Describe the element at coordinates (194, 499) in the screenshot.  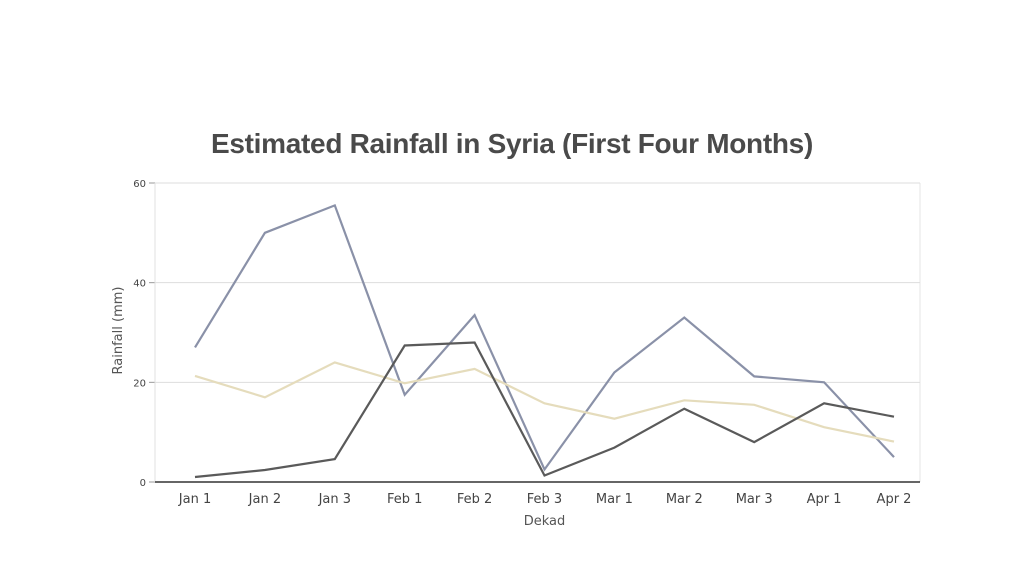
I see `x-tick-label: Jan 1` at that location.